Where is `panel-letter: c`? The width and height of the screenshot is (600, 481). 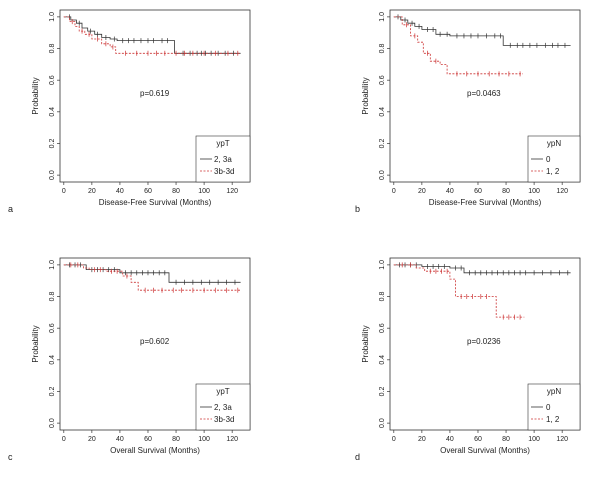
panel-letter: c is located at coordinates (10, 457).